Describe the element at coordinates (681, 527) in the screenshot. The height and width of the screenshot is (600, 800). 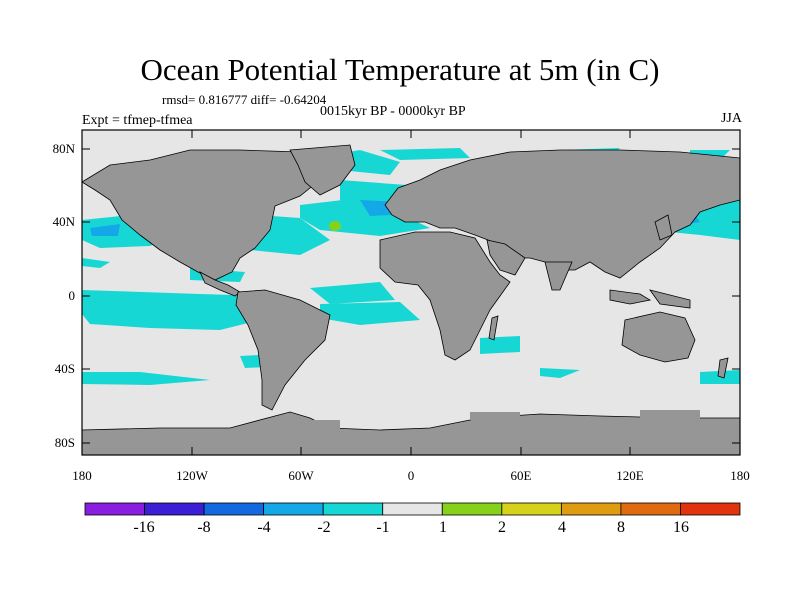
I see `colorbar-label: 16` at that location.